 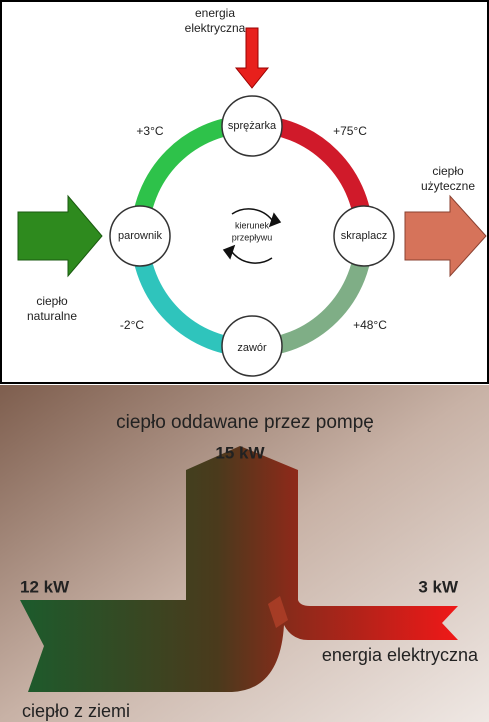 What do you see at coordinates (60, 236) in the screenshot?
I see `heat-in-arrow` at bounding box center [60, 236].